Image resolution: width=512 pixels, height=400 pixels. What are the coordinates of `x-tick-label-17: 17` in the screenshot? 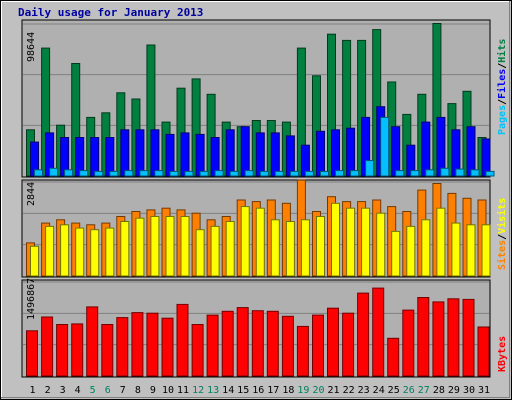 It's located at (273, 390).